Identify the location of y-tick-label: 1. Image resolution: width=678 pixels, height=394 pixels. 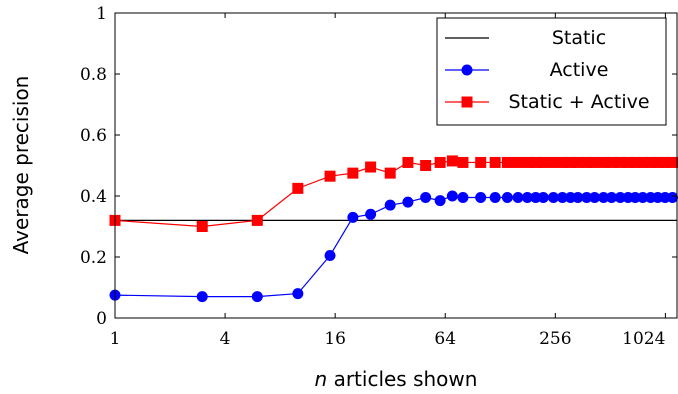
(101, 14).